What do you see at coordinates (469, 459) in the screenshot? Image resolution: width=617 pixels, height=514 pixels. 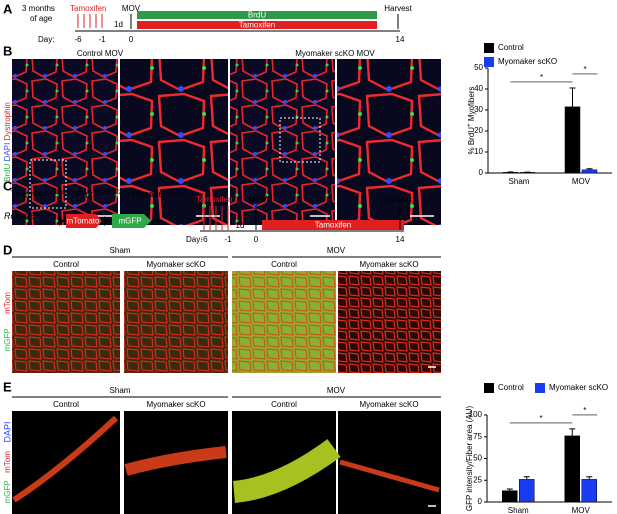 I see `y-axis-label: GFP intensity/Fiber area (AU)` at bounding box center [469, 459].